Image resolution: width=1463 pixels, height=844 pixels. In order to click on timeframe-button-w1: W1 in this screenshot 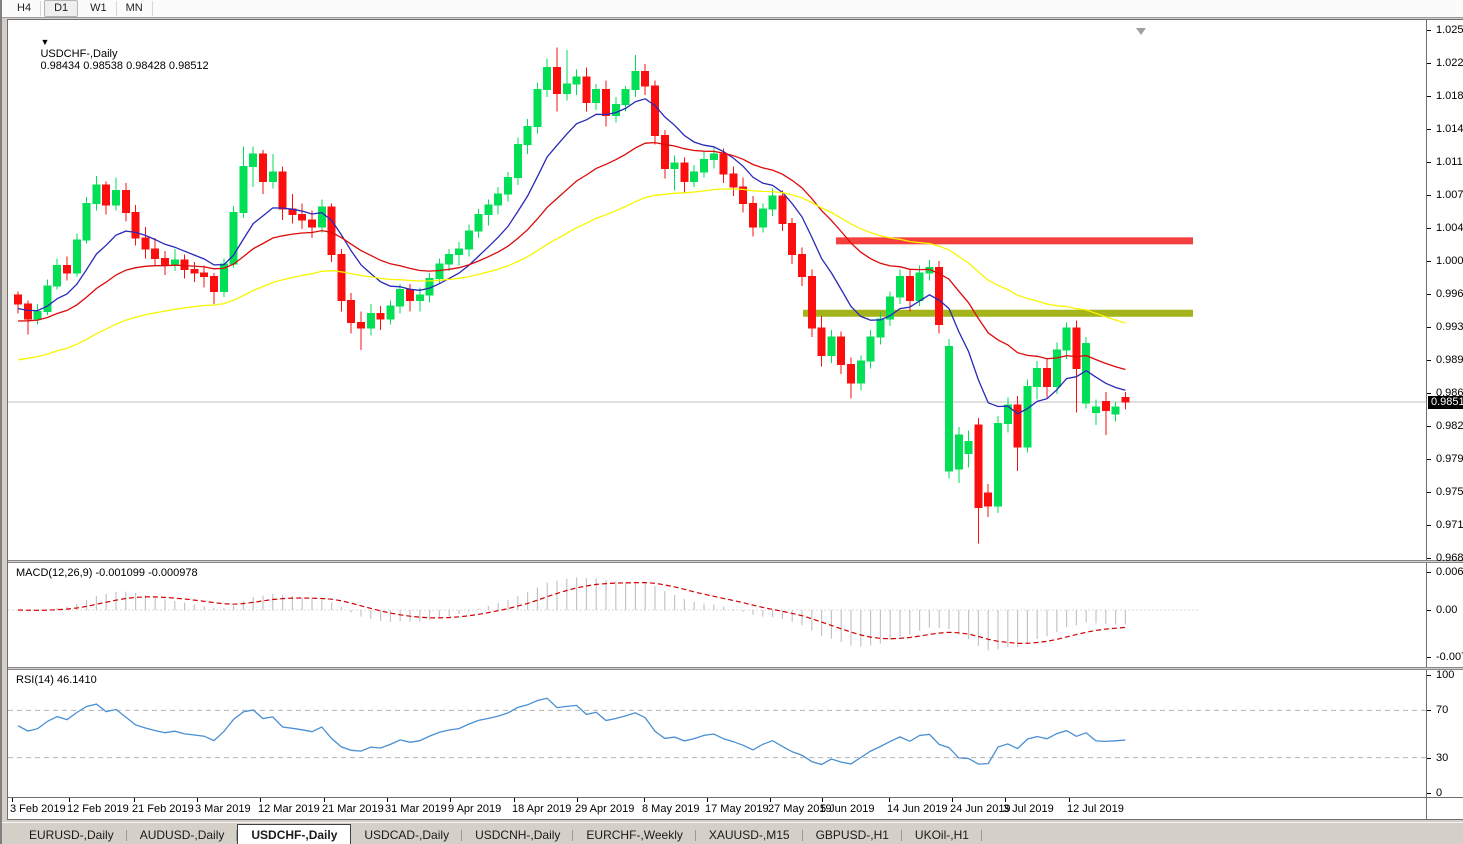, I will do `click(99, 8)`.